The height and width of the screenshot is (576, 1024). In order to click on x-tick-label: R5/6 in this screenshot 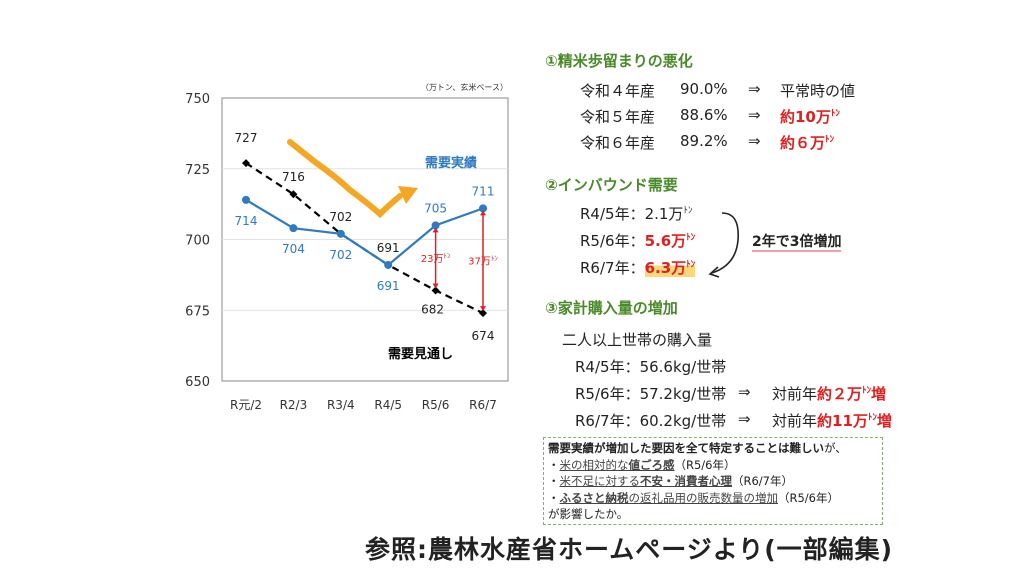, I will do `click(436, 405)`.